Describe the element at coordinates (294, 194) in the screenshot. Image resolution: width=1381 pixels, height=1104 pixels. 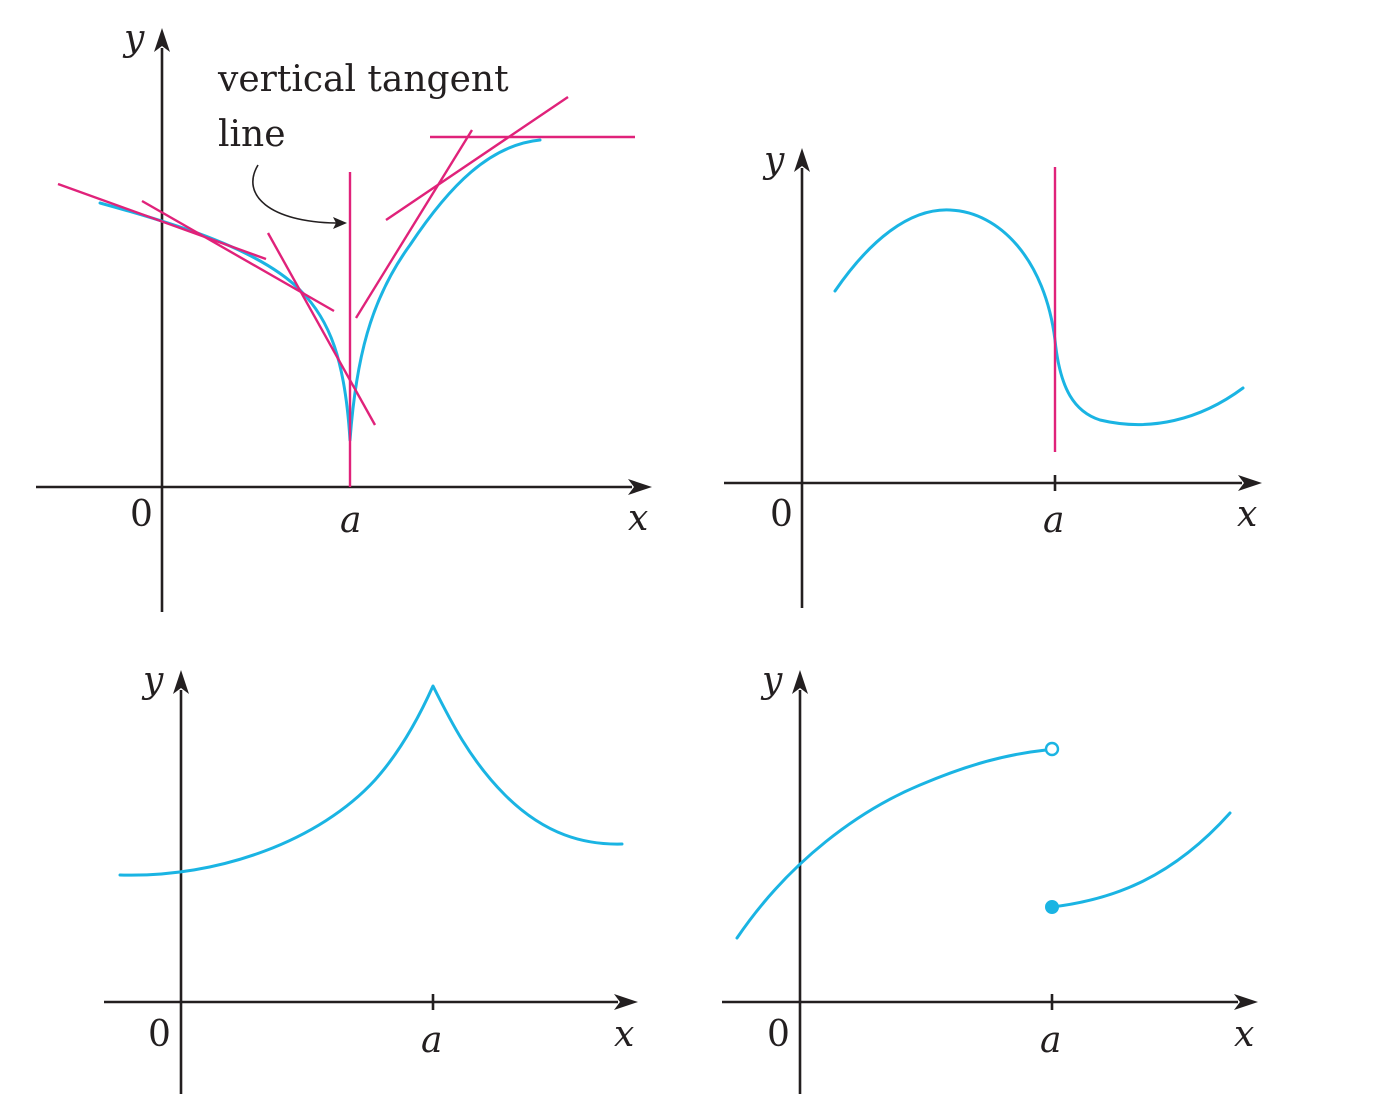
I see `callout-arrow` at that location.